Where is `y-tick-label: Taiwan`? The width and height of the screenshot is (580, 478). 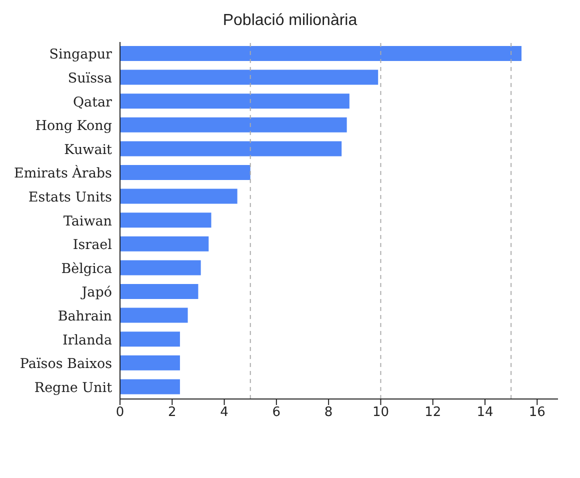 y-tick-label: Taiwan is located at coordinates (87, 221).